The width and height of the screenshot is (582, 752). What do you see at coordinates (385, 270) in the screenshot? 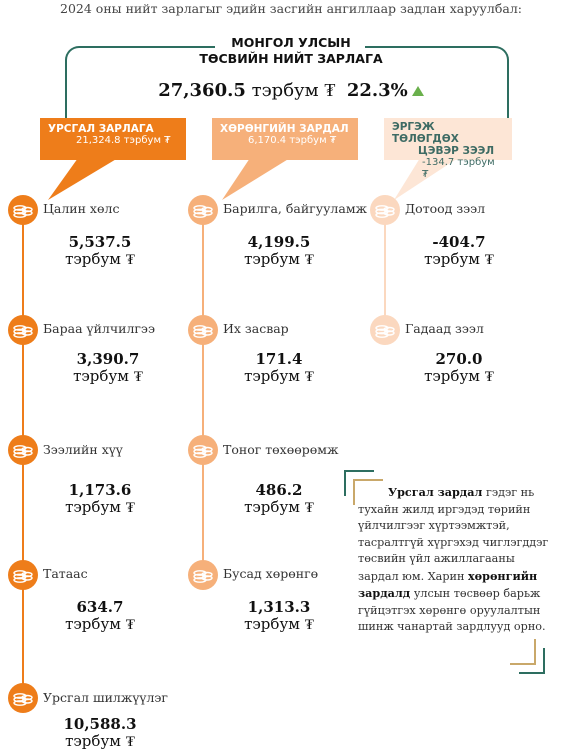
I see `loans-column-line` at bounding box center [385, 270].